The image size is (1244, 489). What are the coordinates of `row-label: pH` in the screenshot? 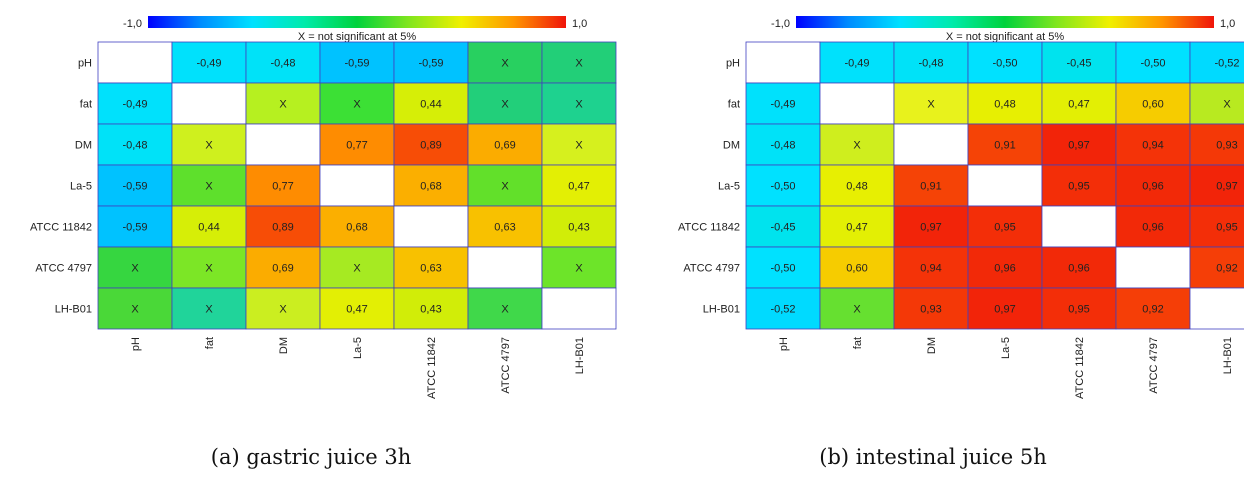 It's located at (85, 64).